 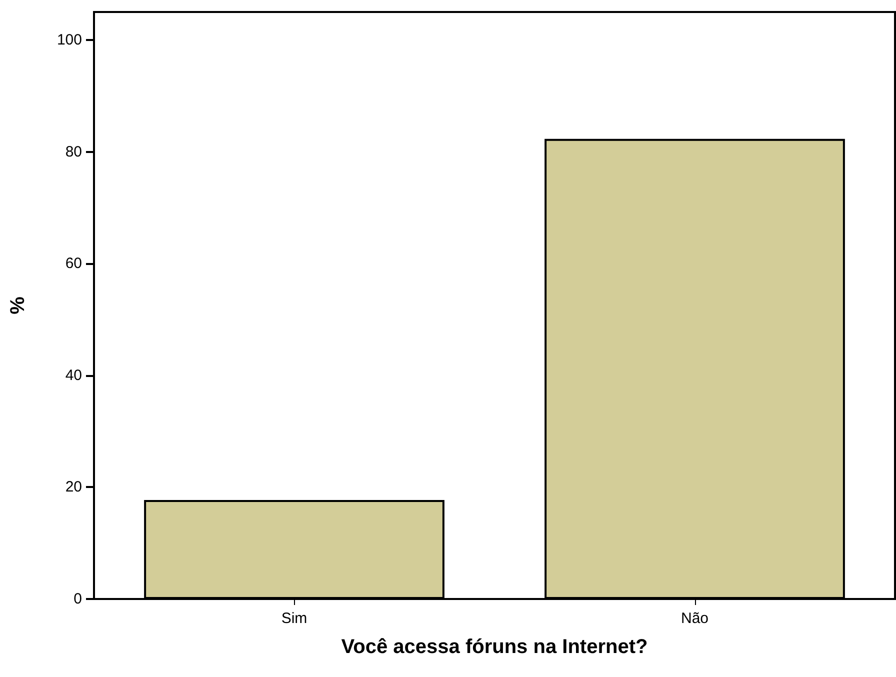 What do you see at coordinates (18, 305) in the screenshot?
I see `y-axis-title: %` at bounding box center [18, 305].